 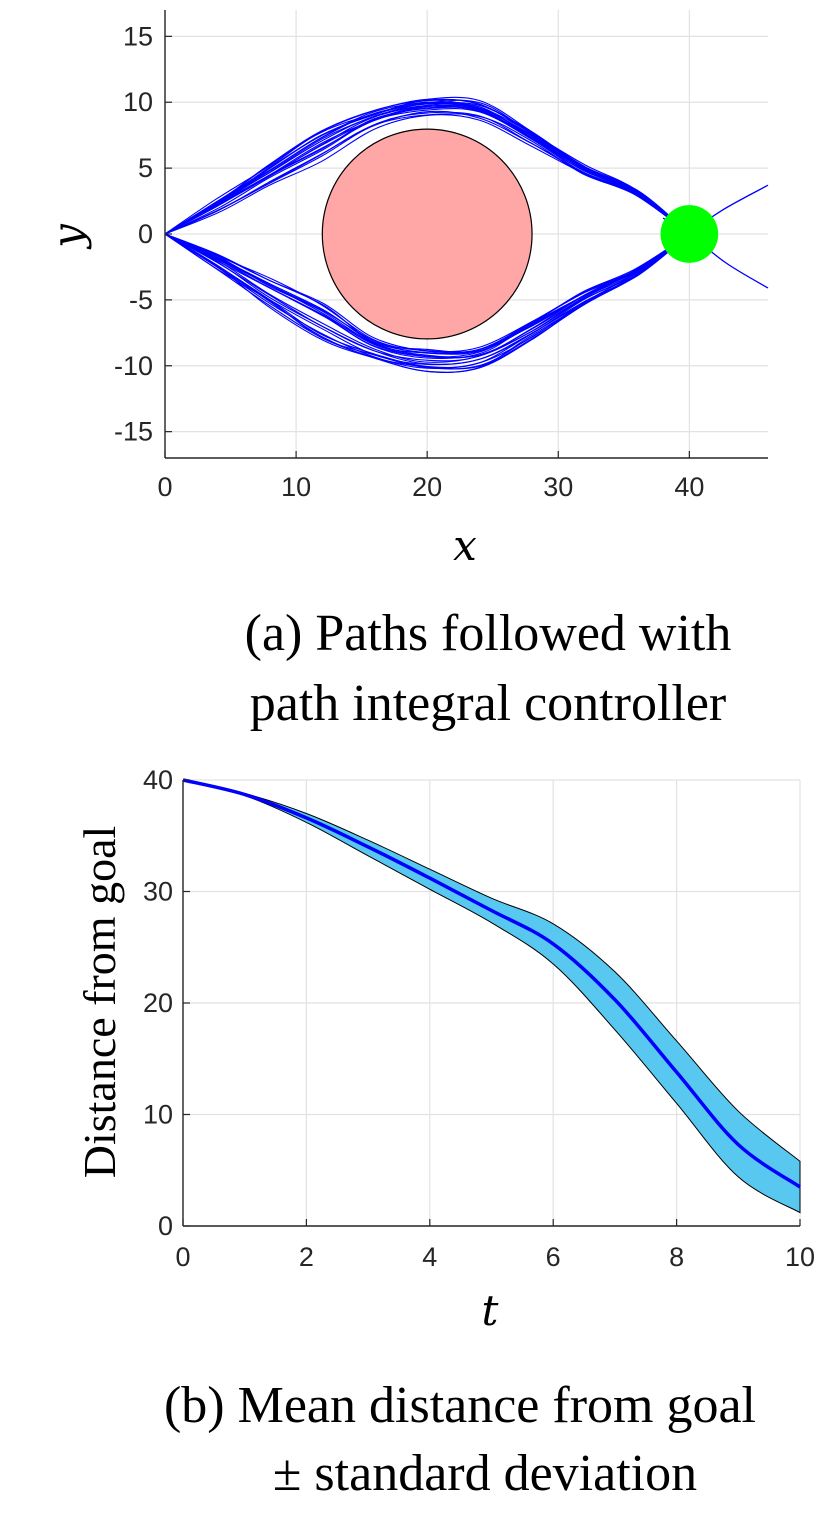 I want to click on y-tick-label: -15, so click(x=133, y=432).